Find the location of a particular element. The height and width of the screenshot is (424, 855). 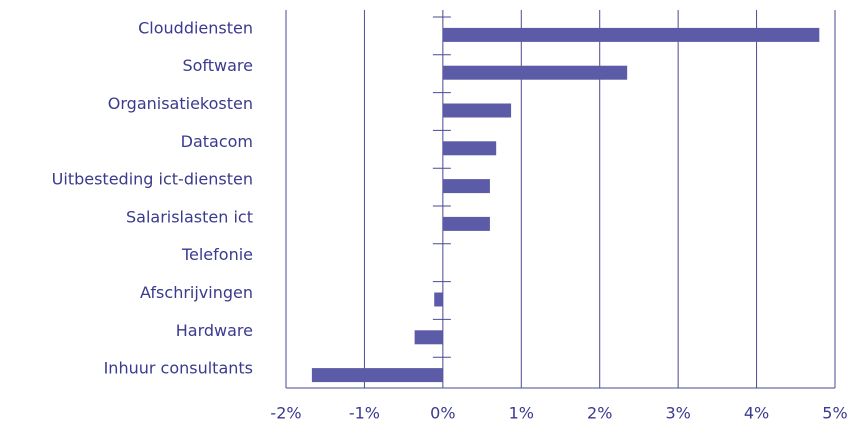

x-tick-label: -1% is located at coordinates (364, 413).